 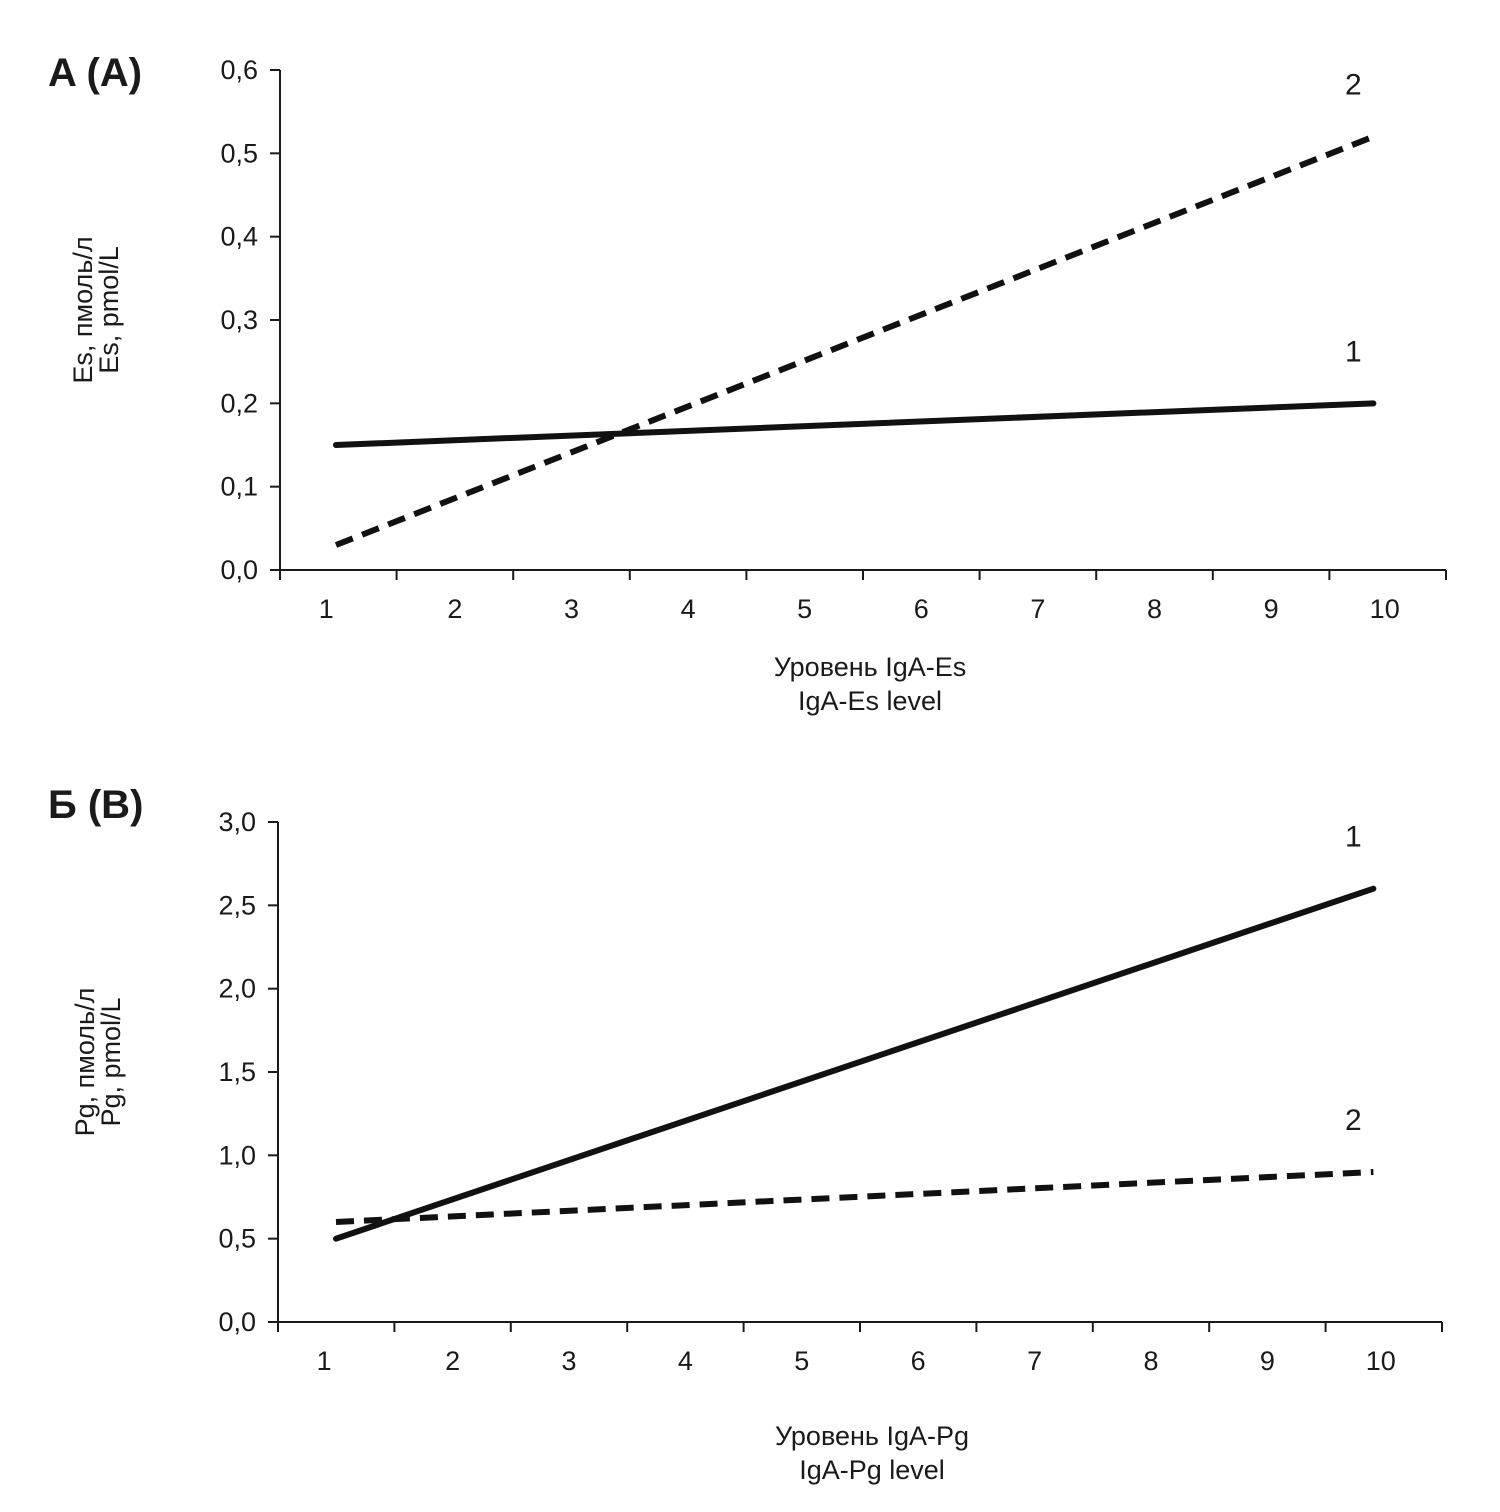 I want to click on y-tick-label: 0,2, so click(x=239, y=403).